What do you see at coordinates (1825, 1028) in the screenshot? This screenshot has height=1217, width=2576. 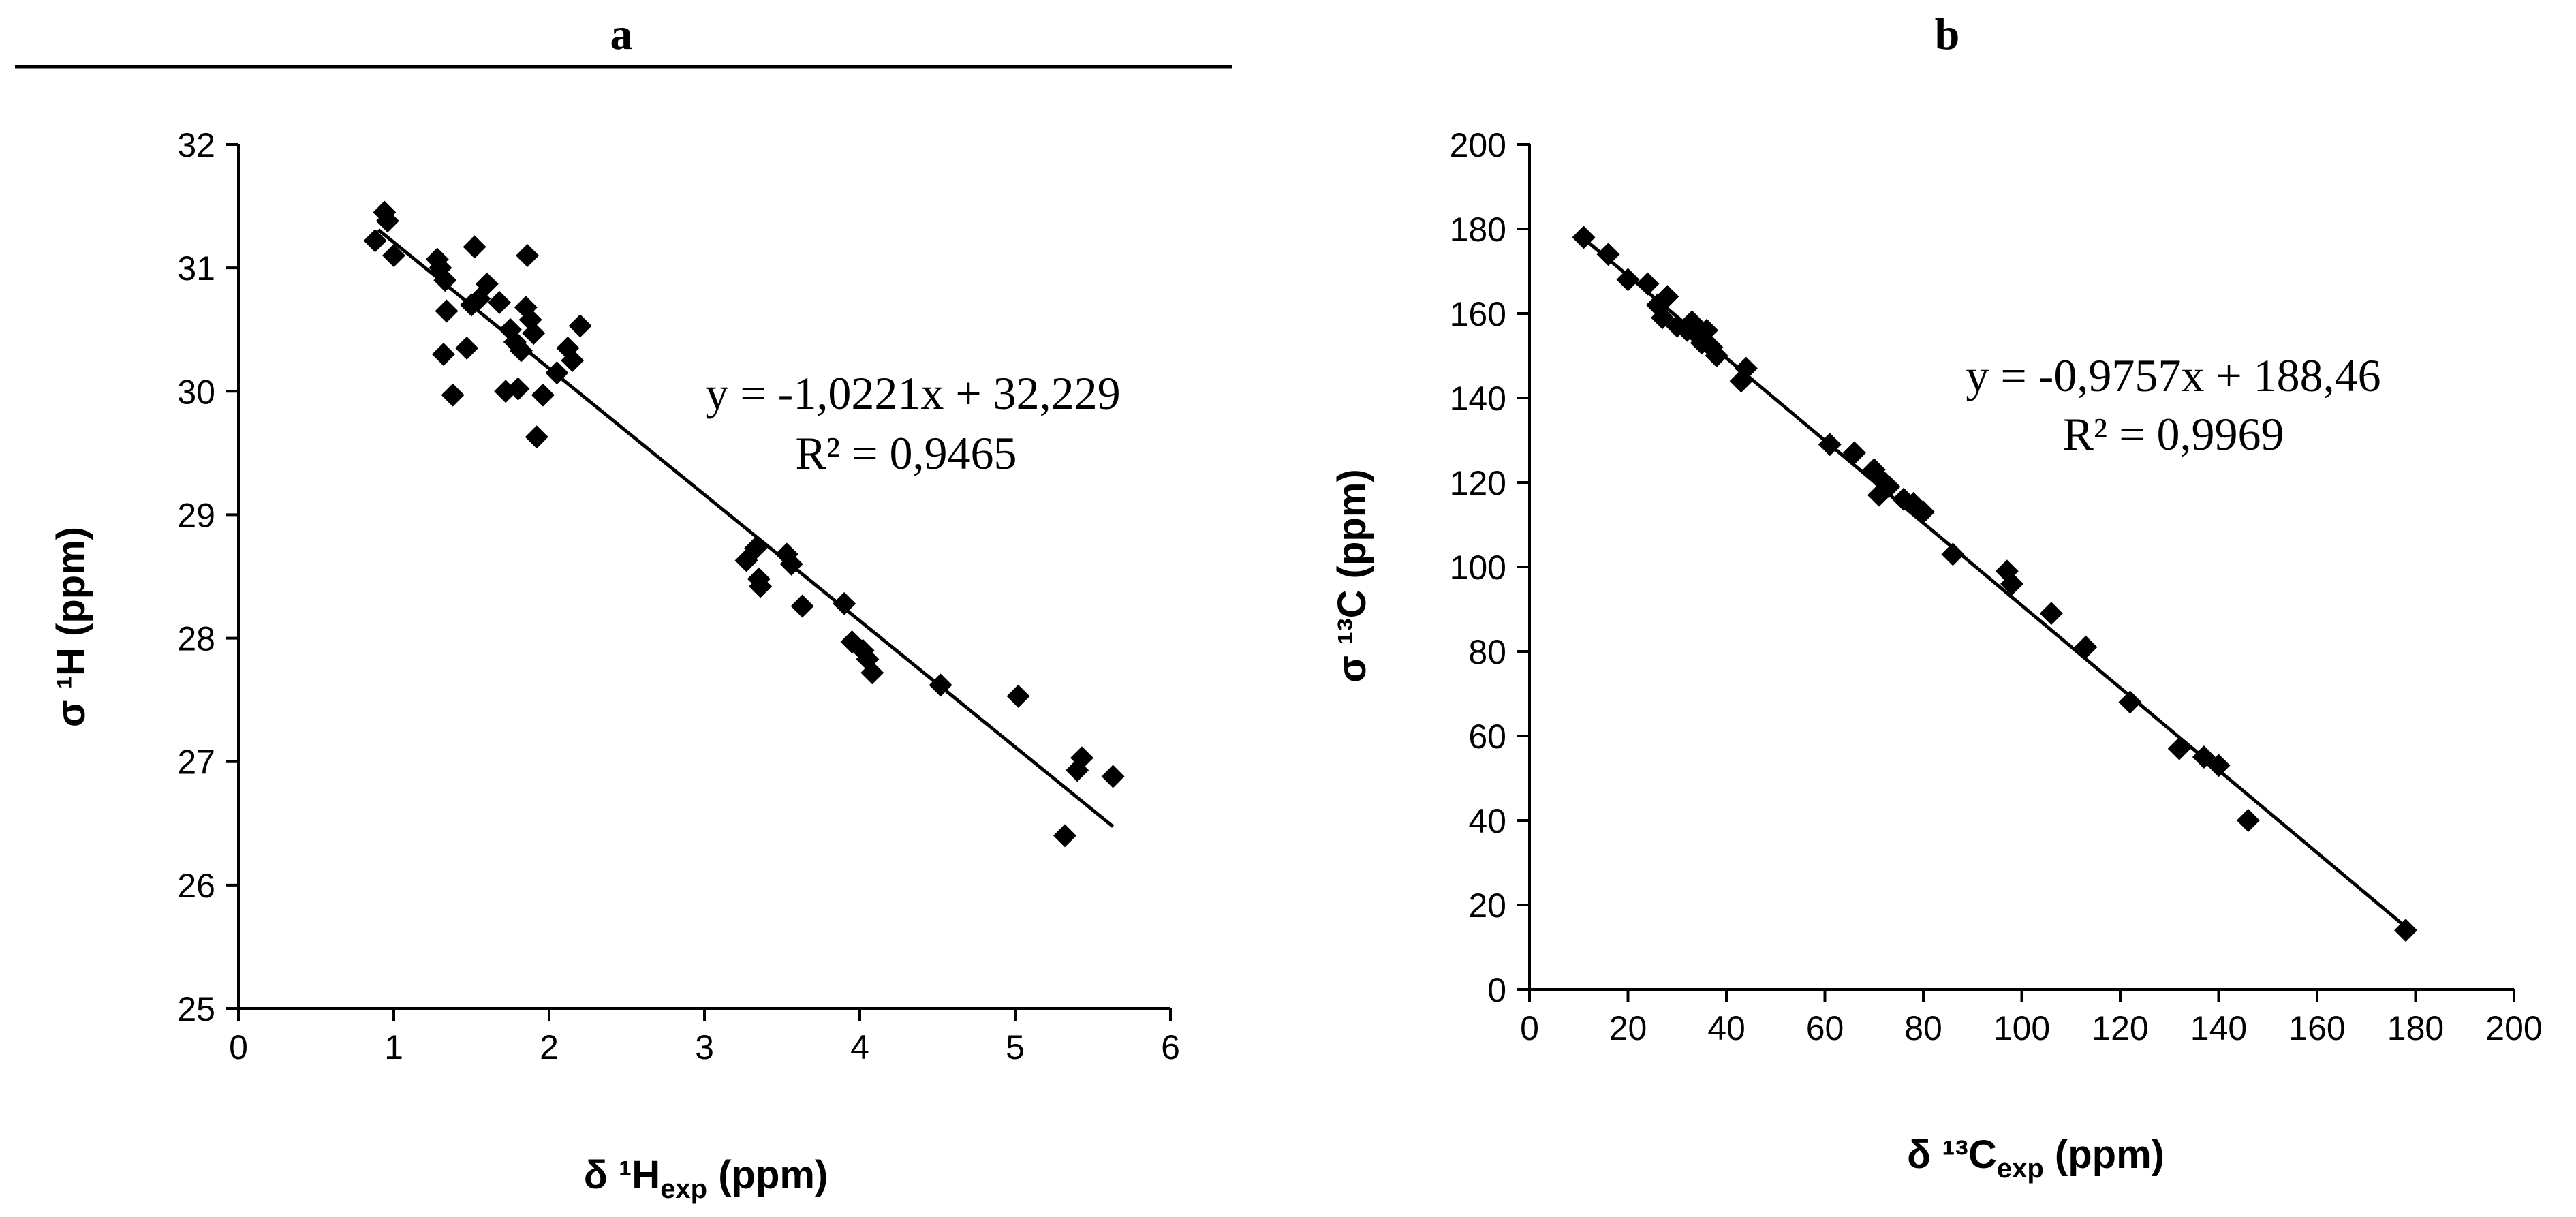 I see `panel-b-x-tick-label: 60` at bounding box center [1825, 1028].